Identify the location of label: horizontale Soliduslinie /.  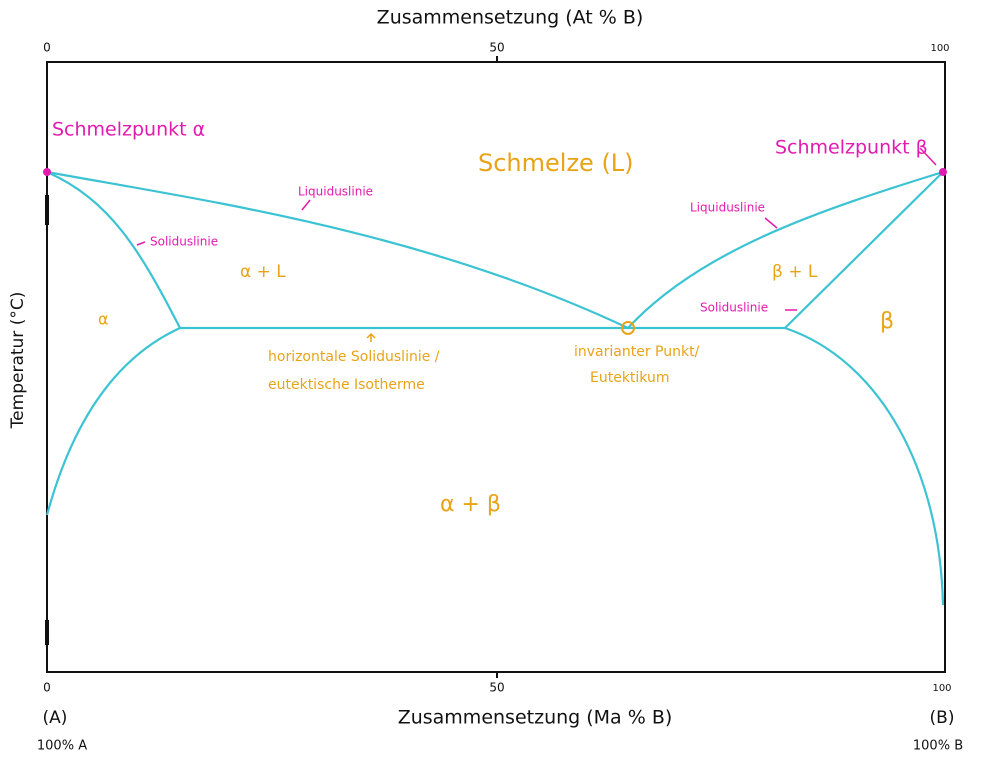
(354, 357).